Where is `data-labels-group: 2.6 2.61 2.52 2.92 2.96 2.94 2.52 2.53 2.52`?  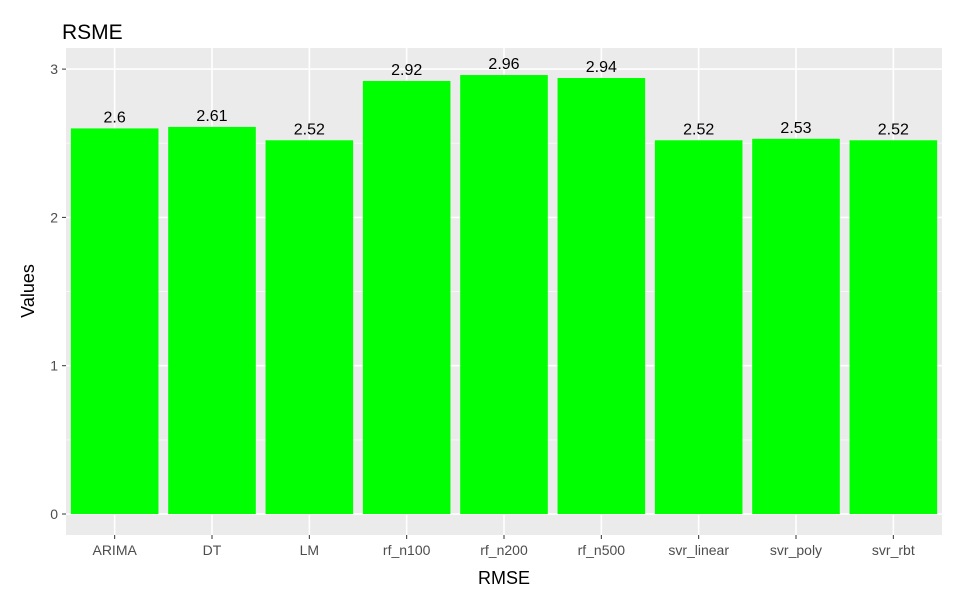
data-labels-group: 2.6 2.61 2.52 2.92 2.96 2.94 2.52 2.53 2.52 is located at coordinates (506, 97).